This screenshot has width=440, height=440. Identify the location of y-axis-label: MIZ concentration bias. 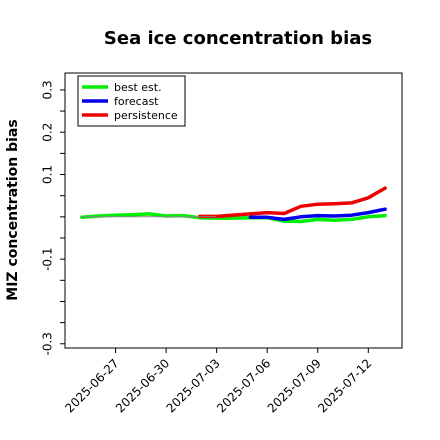
(13, 209).